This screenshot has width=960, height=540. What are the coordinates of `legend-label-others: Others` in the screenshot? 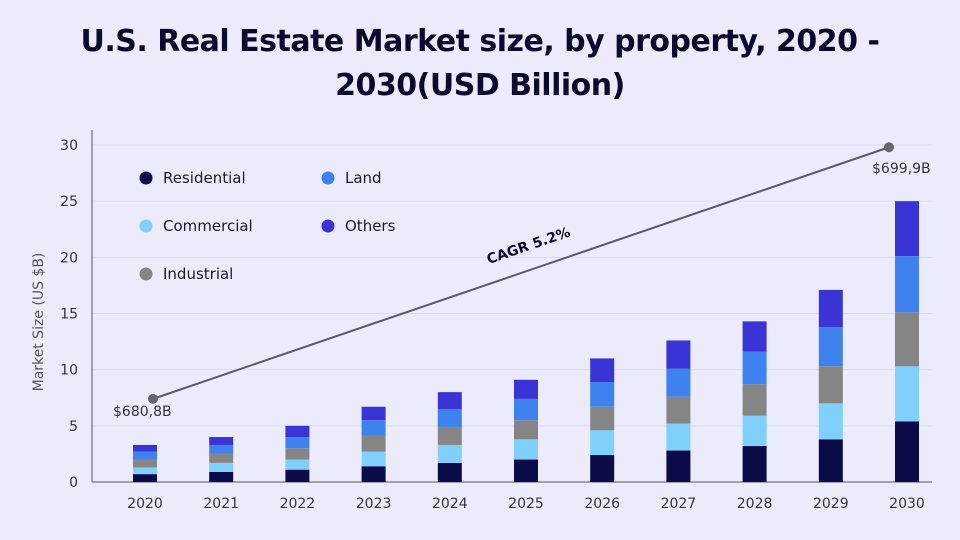 It's located at (370, 226).